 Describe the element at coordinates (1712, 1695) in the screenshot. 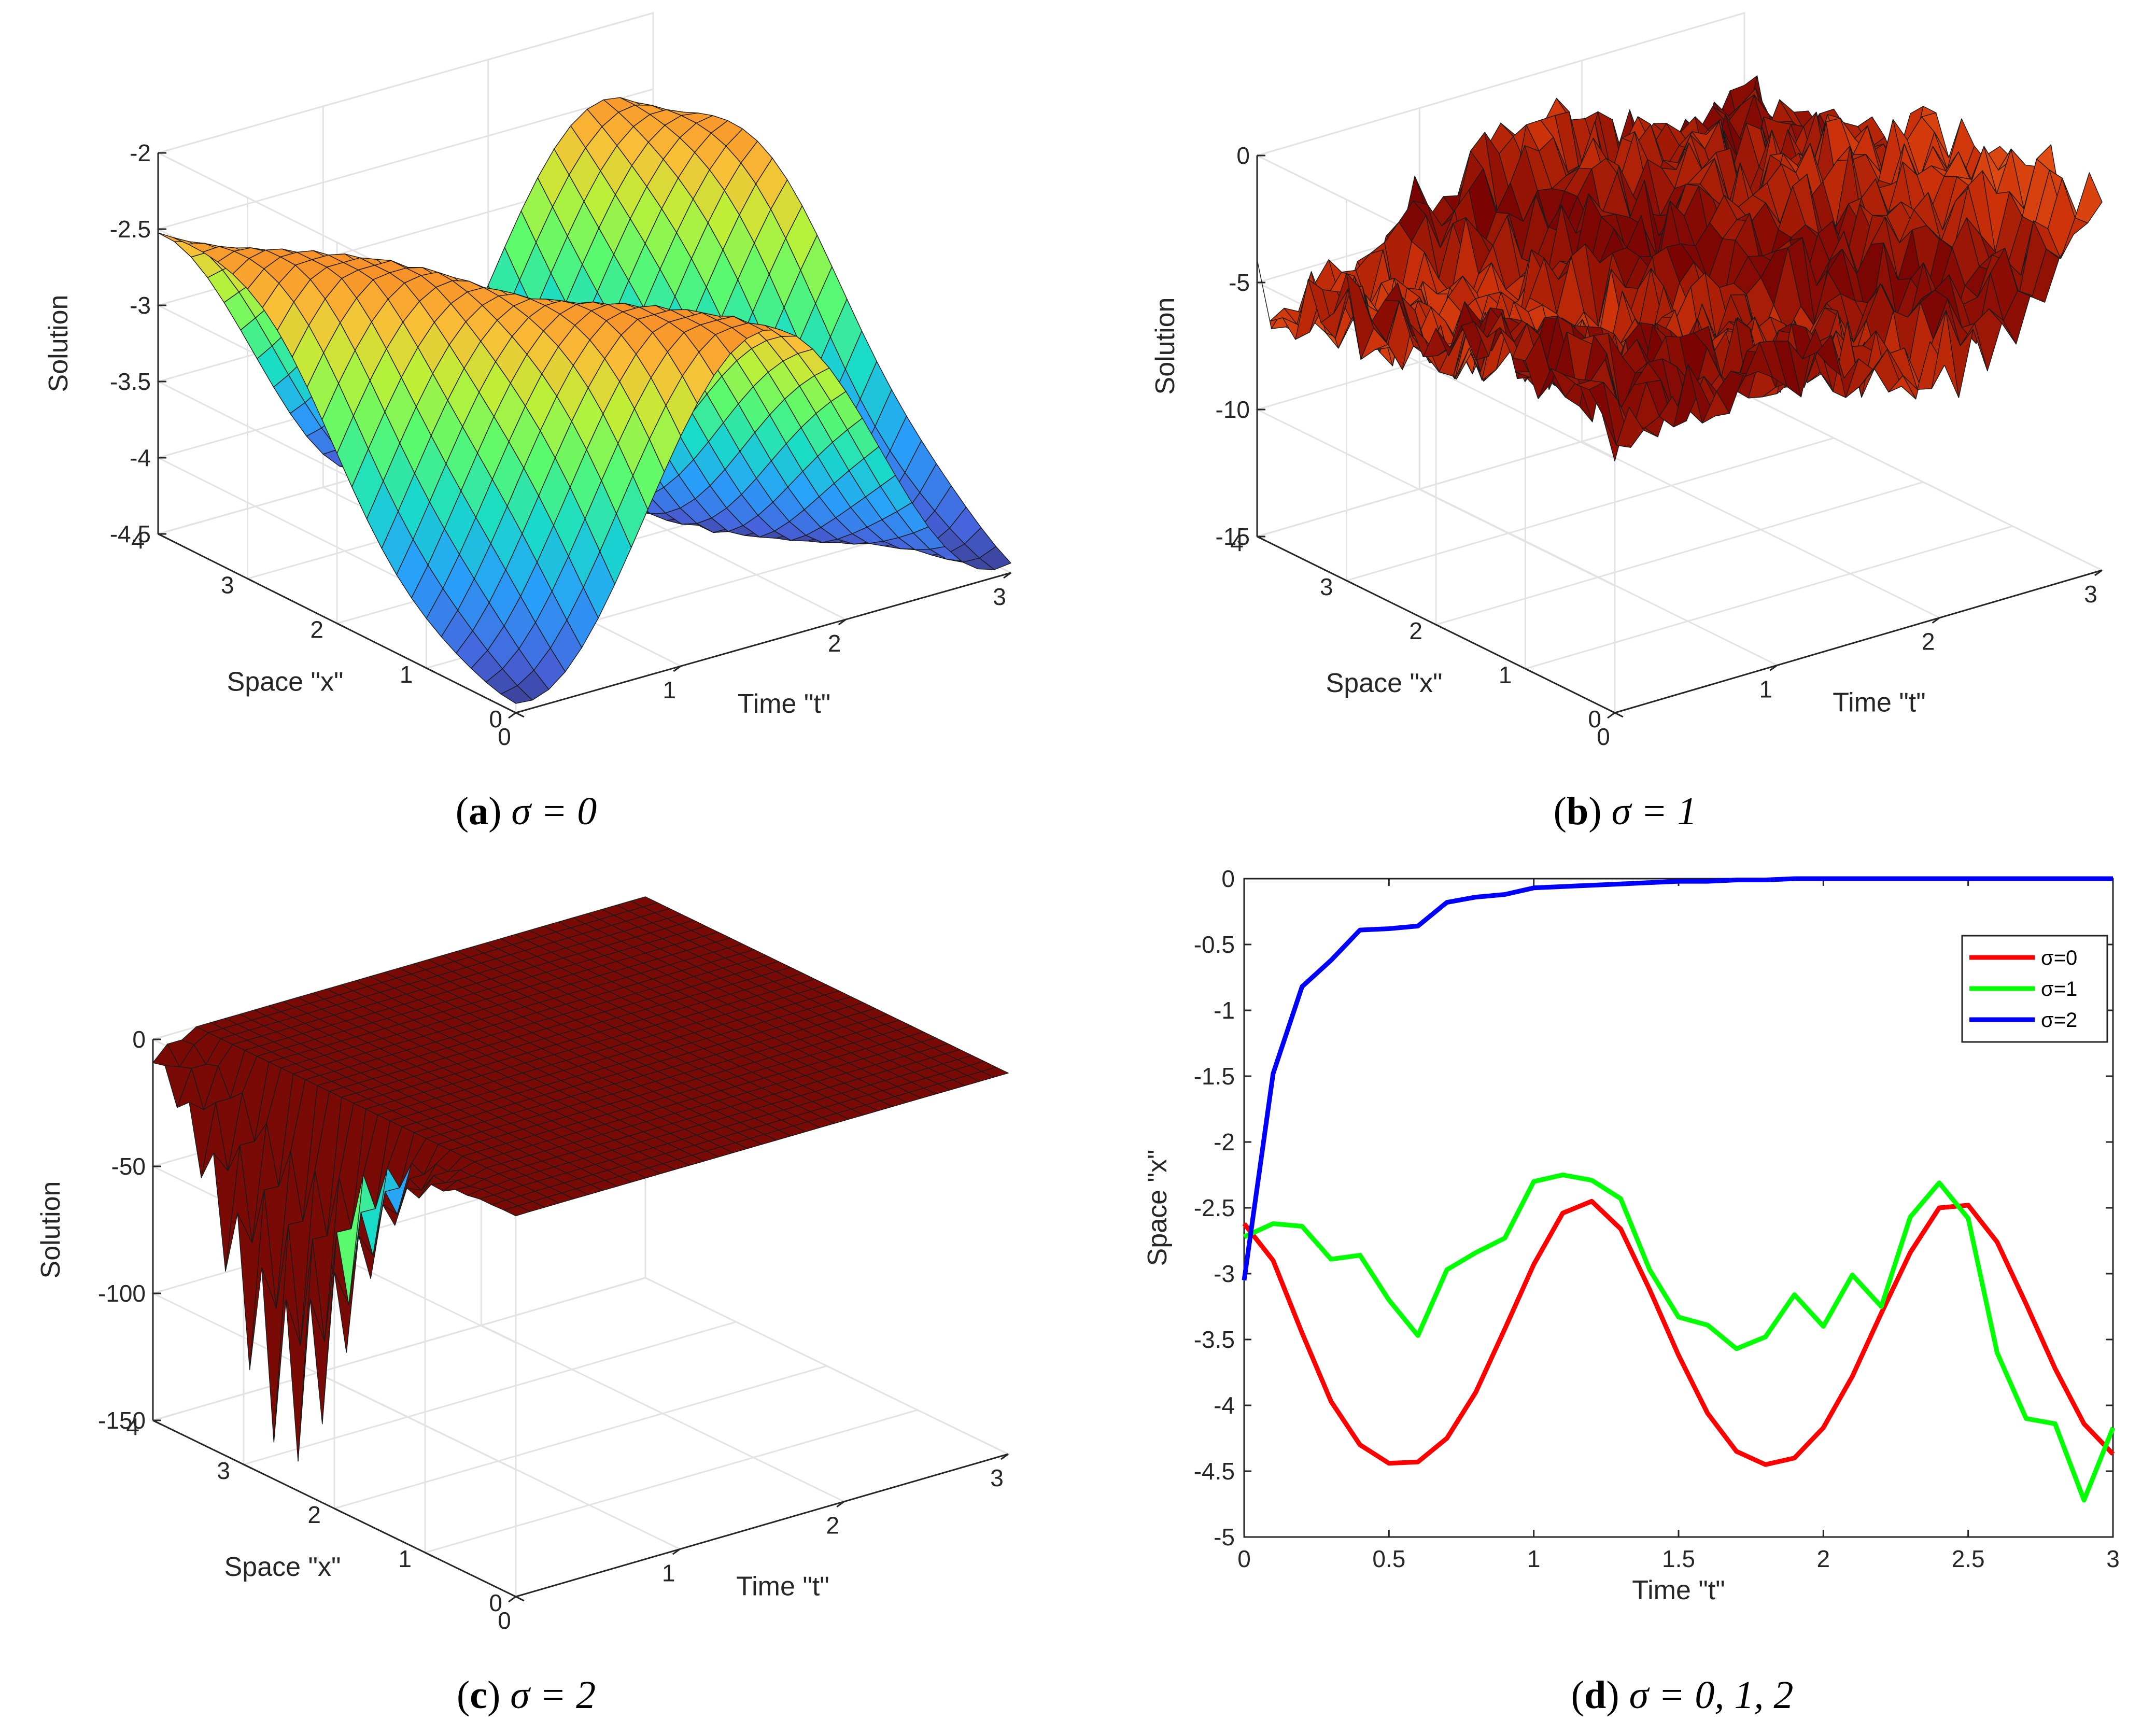

I see `caption-equation: σ = 0, 1, 2` at that location.